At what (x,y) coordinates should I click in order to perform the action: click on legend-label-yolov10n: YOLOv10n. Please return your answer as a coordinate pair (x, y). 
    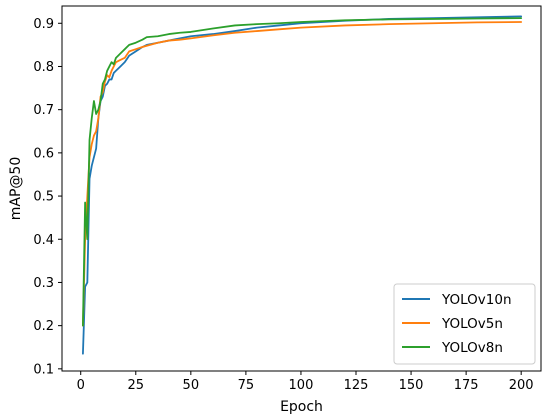
    Looking at the image, I should click on (476, 300).